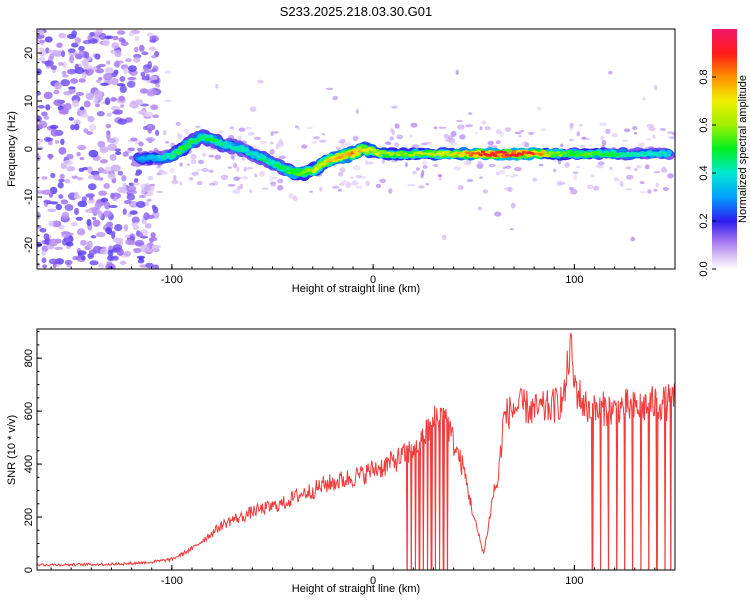  Describe the element at coordinates (29, 197) in the screenshot. I see `y-tick-label: -10` at that location.